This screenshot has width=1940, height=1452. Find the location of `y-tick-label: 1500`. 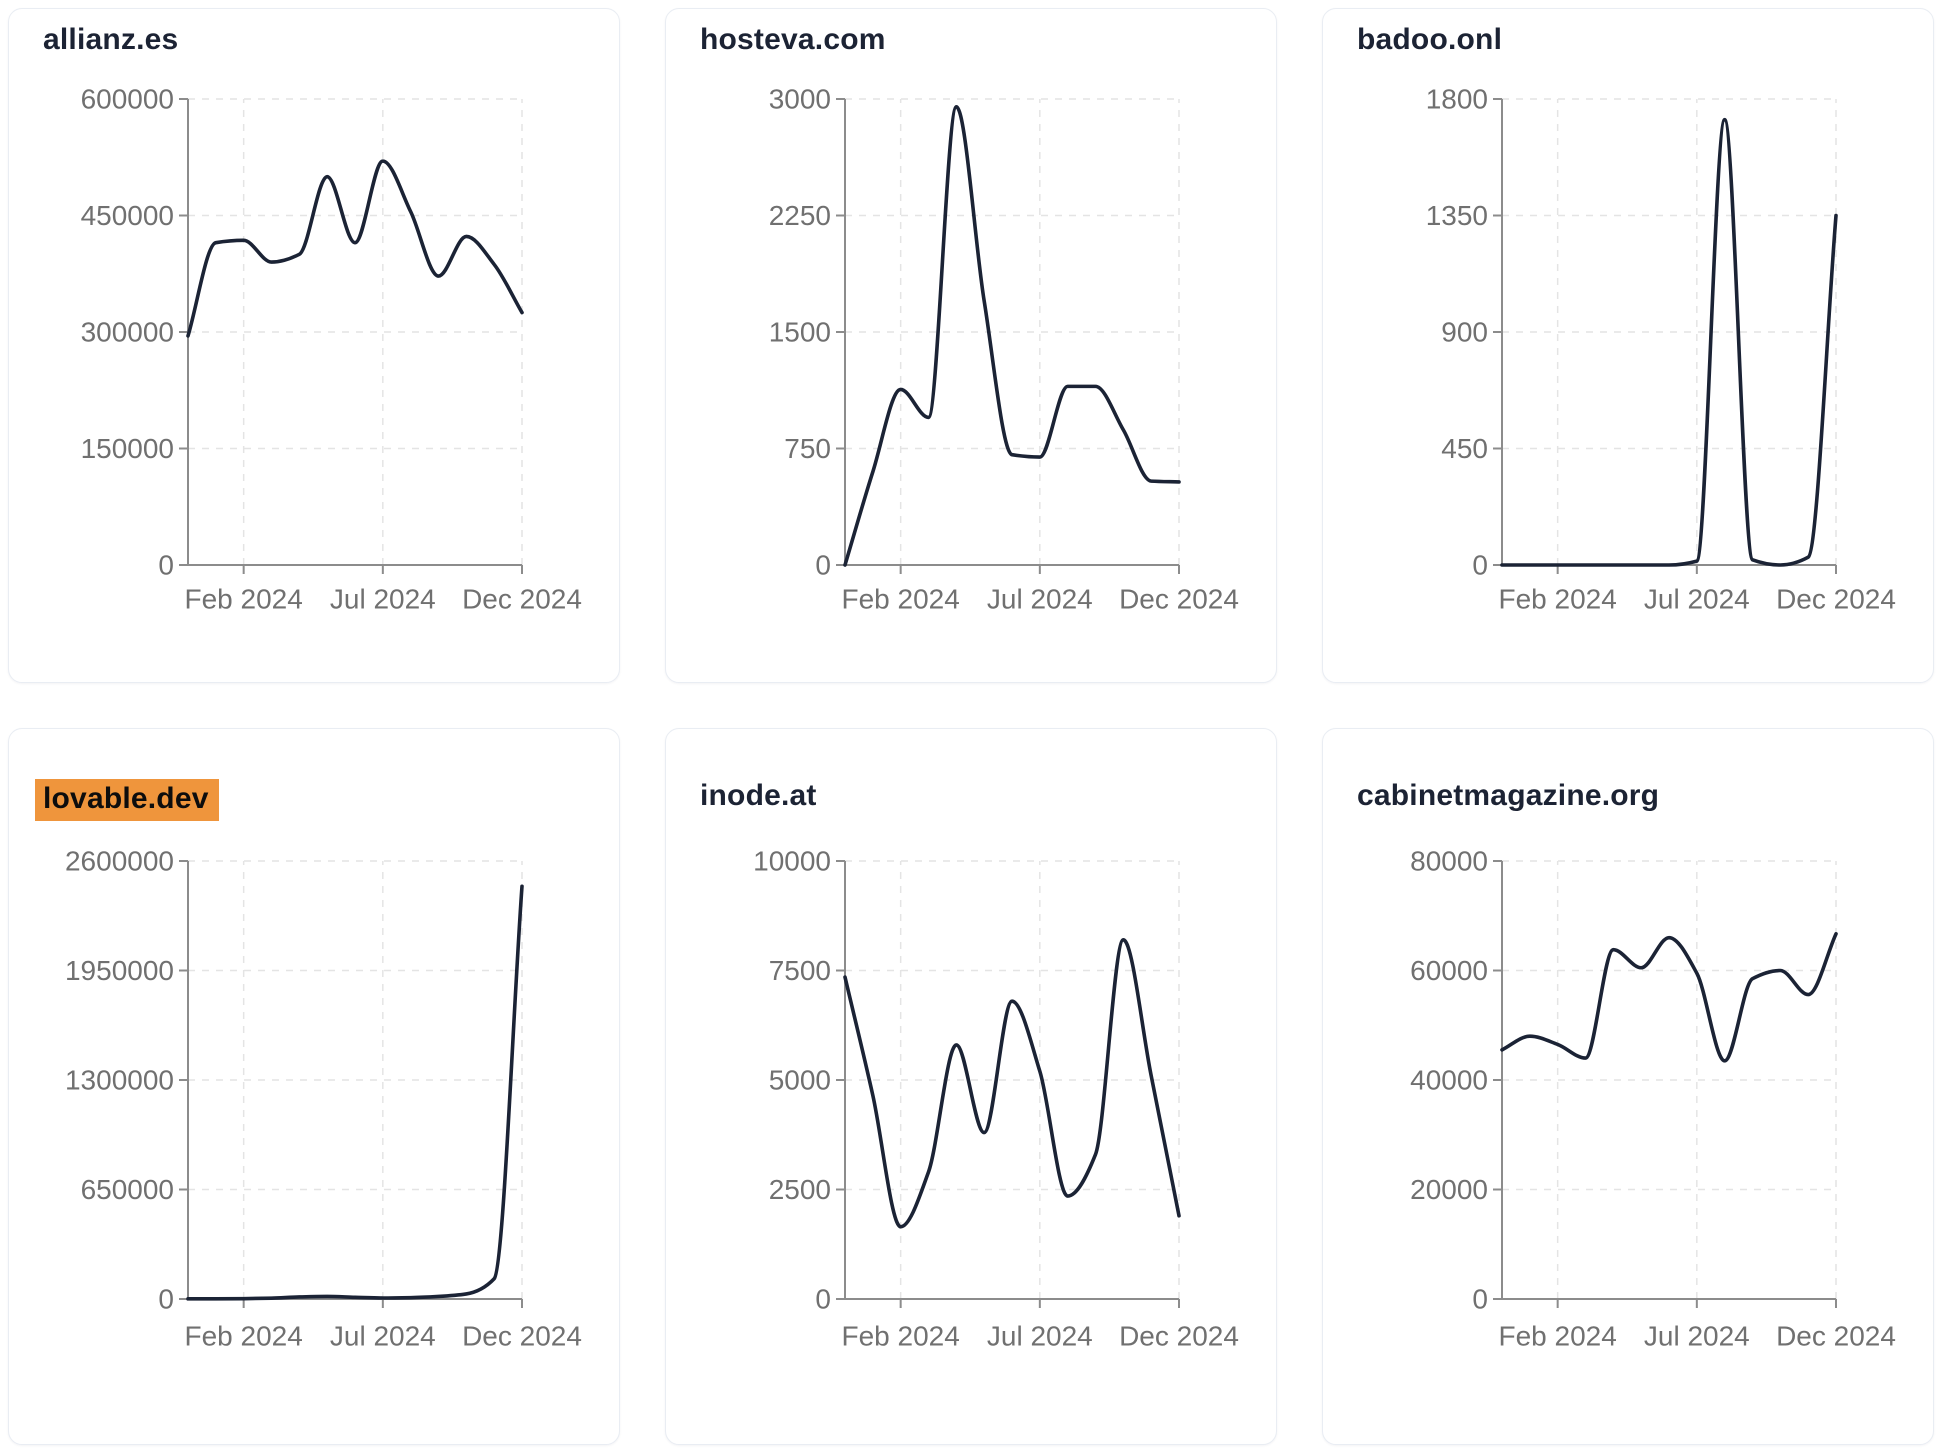

y-tick-label: 1500 is located at coordinates (800, 332).